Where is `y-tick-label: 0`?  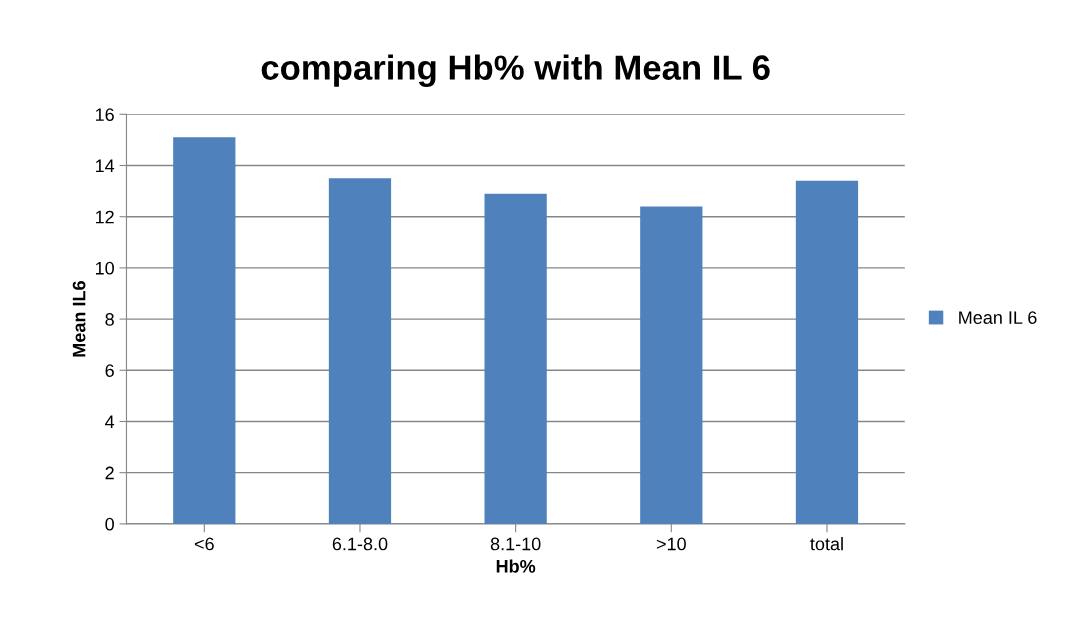 y-tick-label: 0 is located at coordinates (109, 524).